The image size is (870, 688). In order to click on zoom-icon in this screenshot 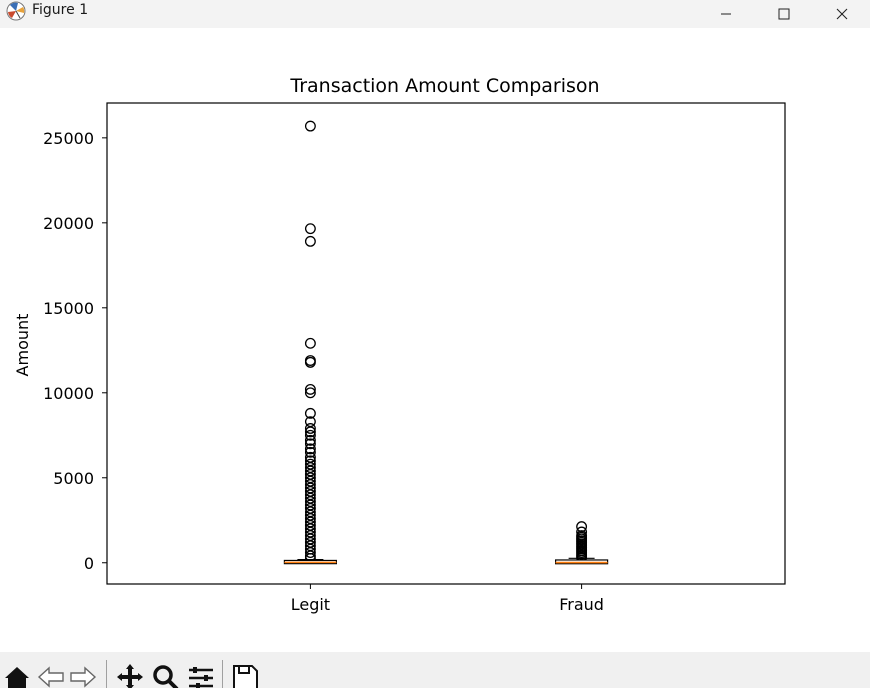, I will do `click(165, 675)`.